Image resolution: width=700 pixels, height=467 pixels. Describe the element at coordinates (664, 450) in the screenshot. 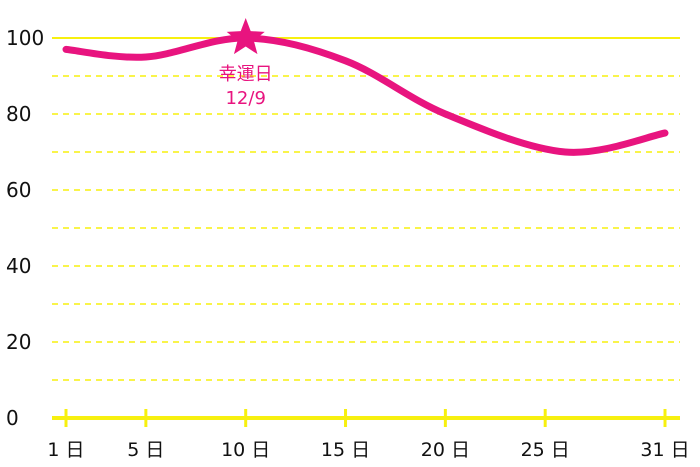

I see `x-tick-label: 31 日` at that location.